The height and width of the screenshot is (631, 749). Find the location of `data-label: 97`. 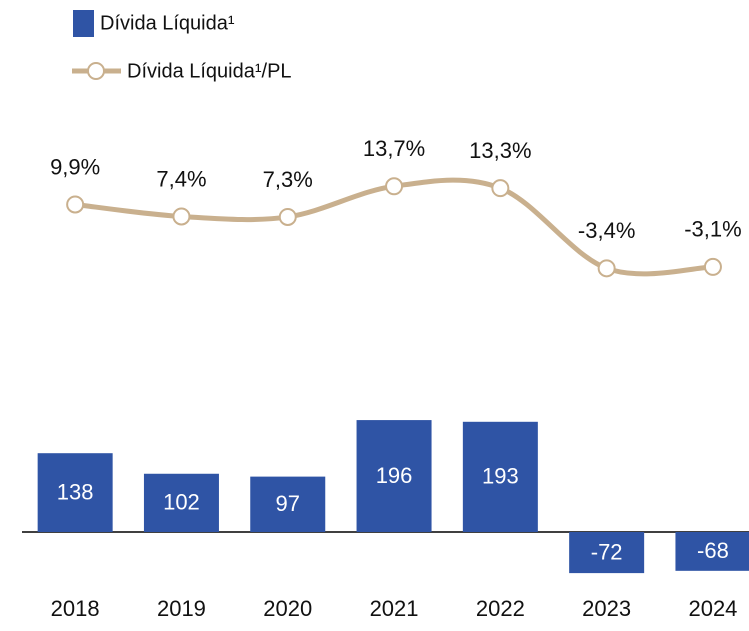

data-label: 97 is located at coordinates (288, 503).